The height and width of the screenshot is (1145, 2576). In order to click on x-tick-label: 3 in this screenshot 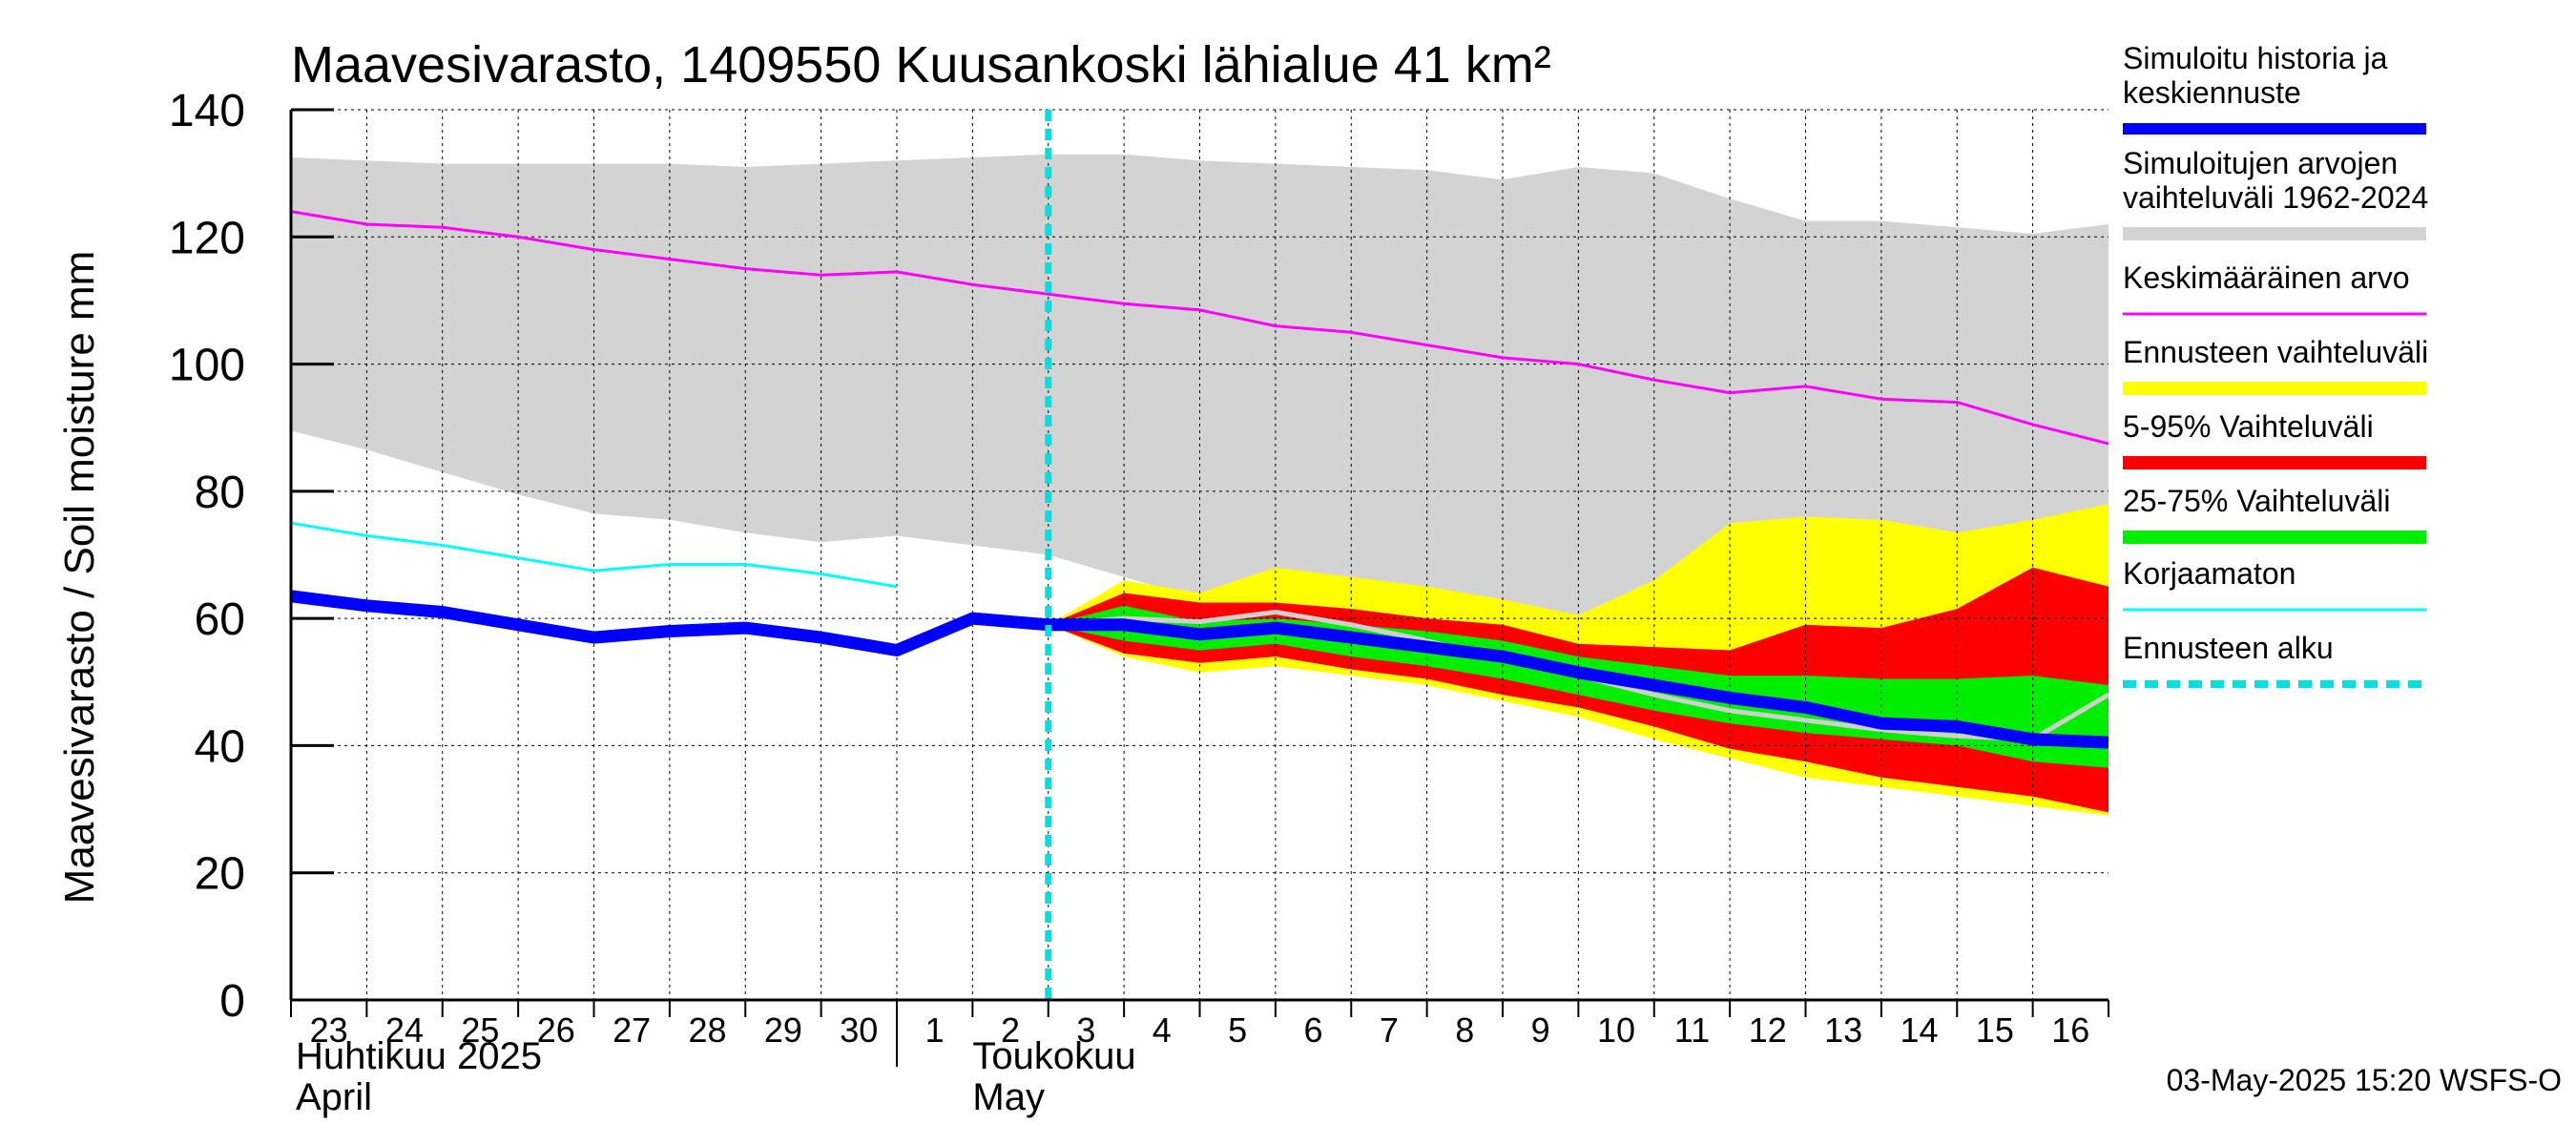, I will do `click(1085, 1030)`.